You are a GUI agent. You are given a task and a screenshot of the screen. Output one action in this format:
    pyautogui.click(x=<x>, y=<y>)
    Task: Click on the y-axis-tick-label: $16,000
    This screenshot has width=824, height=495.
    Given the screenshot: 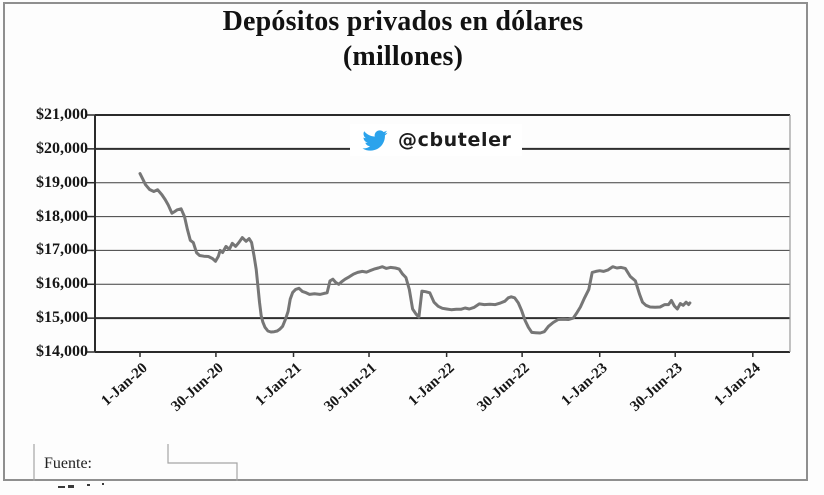 What is the action you would take?
    pyautogui.click(x=62, y=284)
    